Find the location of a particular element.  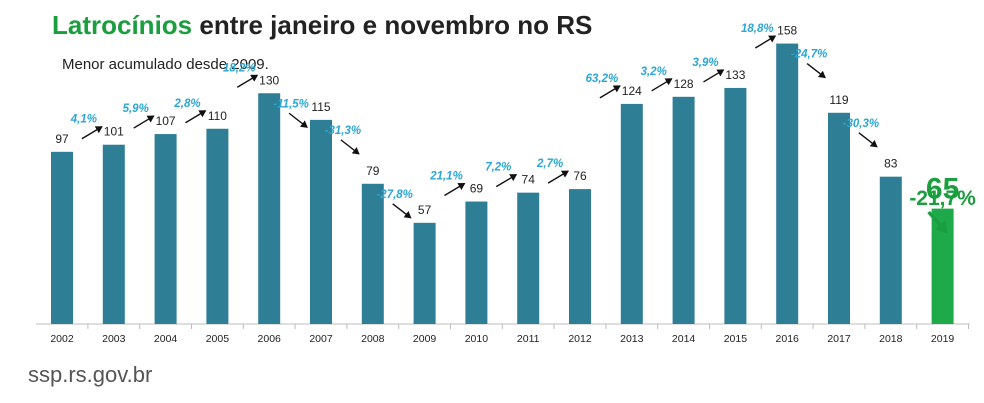

change-arrow-2005 is located at coordinates (196, 117).